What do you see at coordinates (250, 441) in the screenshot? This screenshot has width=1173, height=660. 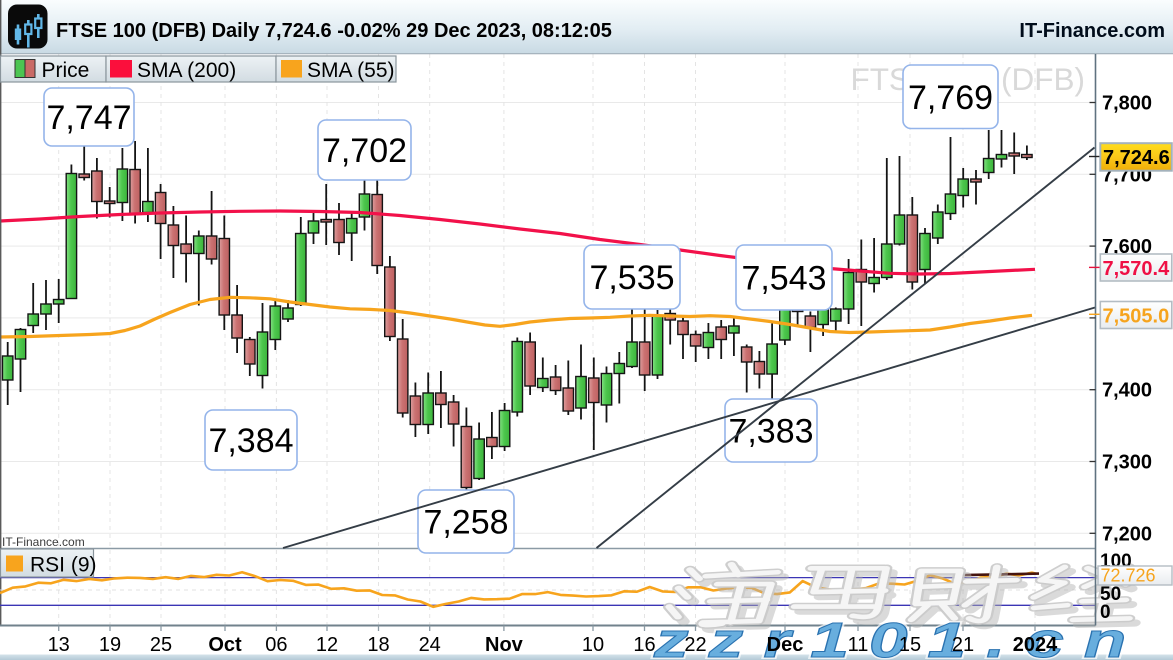 I see `svg-text: 7,384` at bounding box center [250, 441].